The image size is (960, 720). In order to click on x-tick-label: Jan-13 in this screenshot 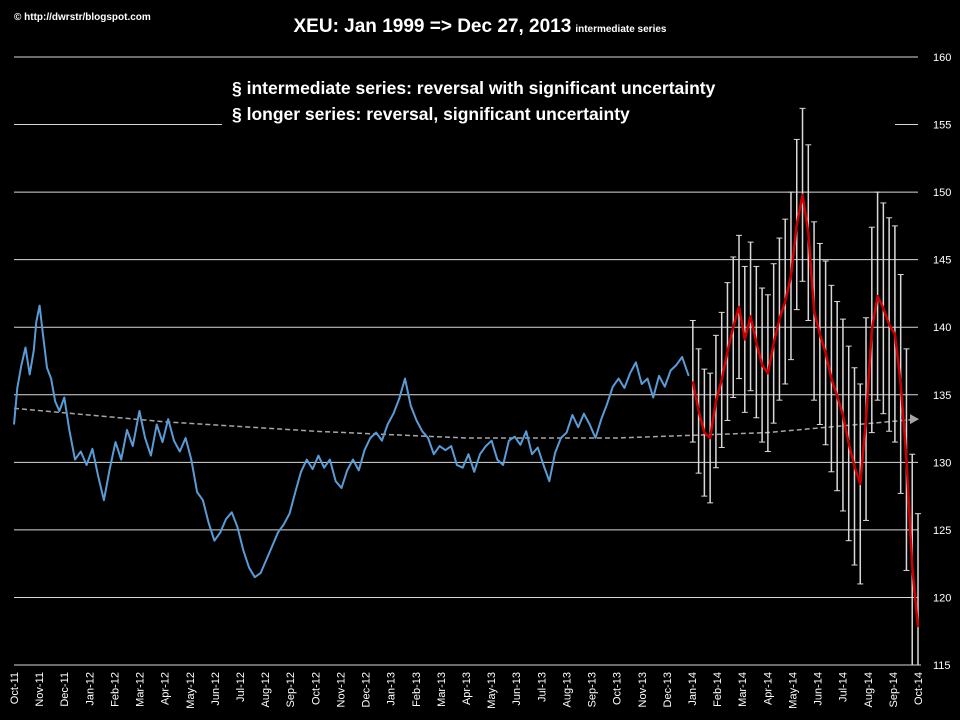, I will do `click(392, 689)`.